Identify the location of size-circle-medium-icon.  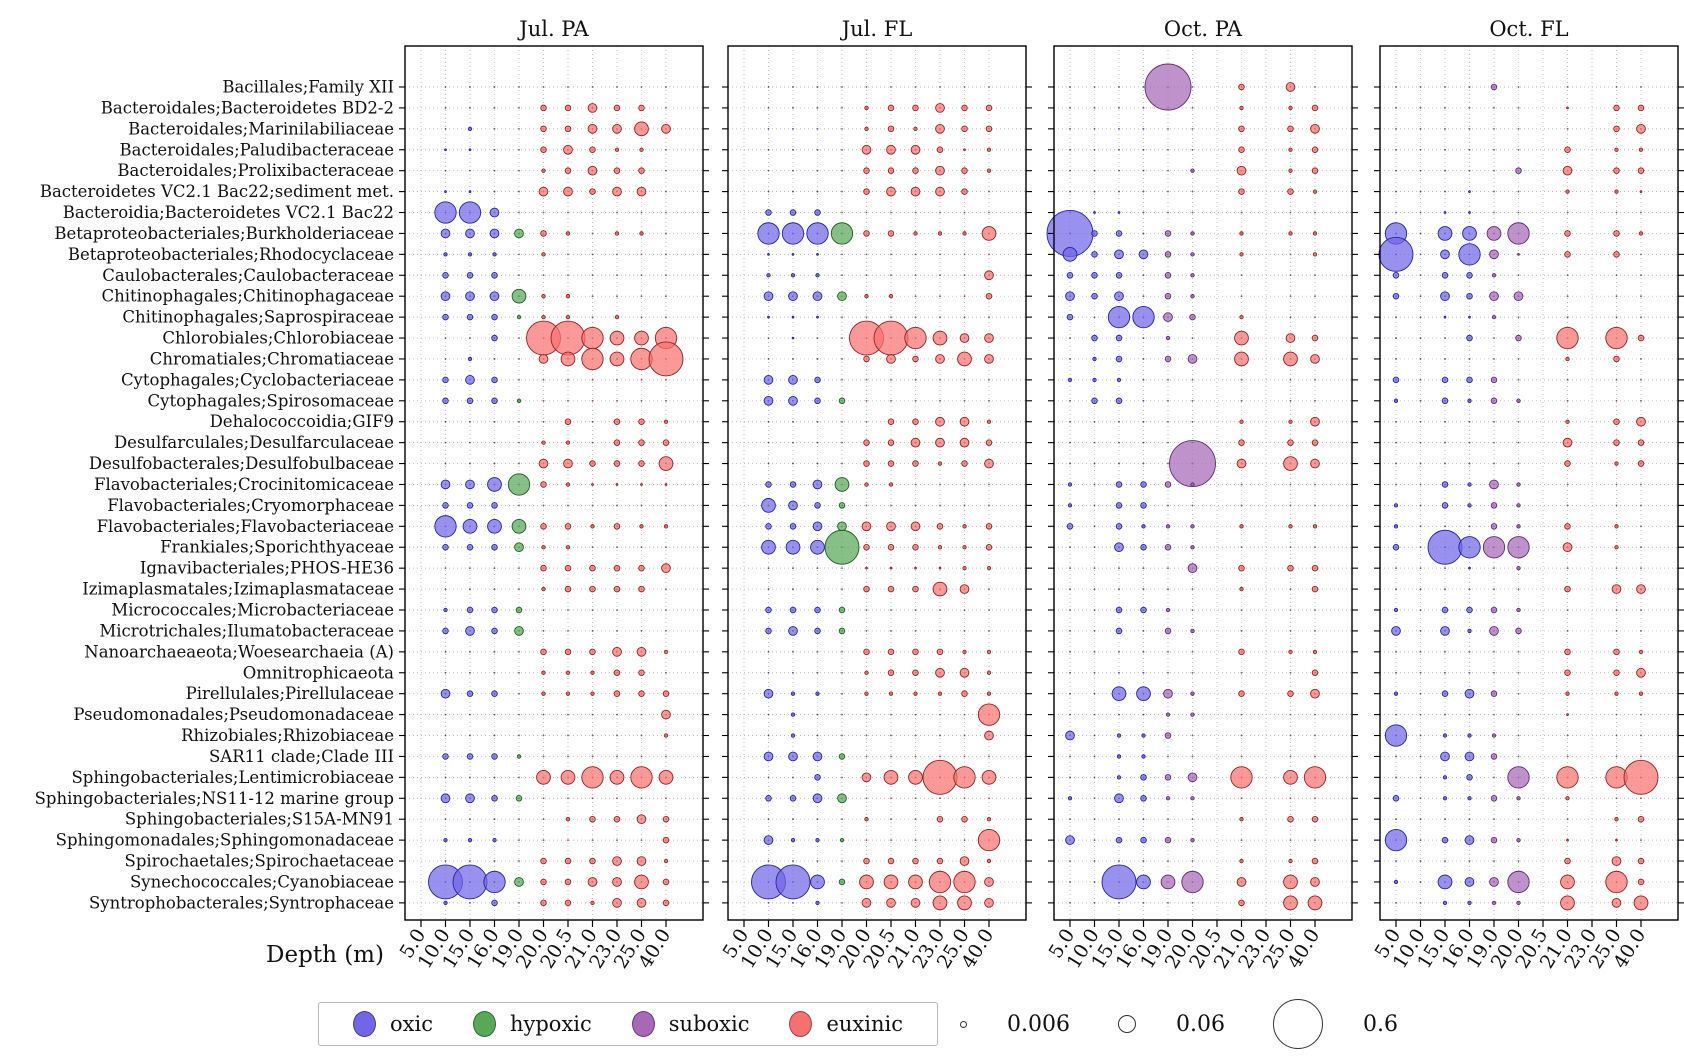
(1126, 1024).